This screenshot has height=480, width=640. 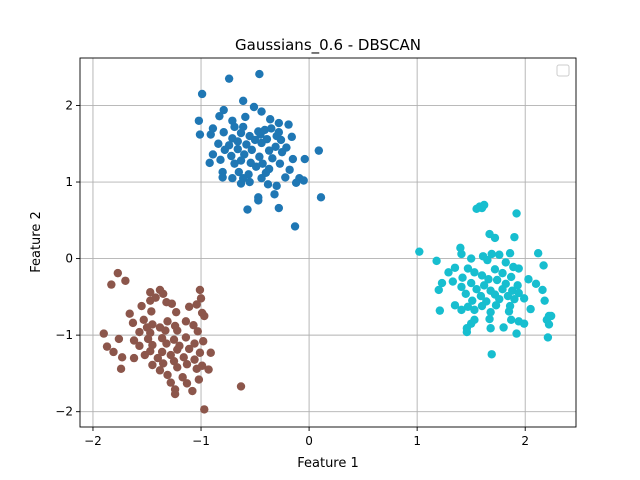 What do you see at coordinates (563, 70) in the screenshot?
I see `legend-box` at bounding box center [563, 70].